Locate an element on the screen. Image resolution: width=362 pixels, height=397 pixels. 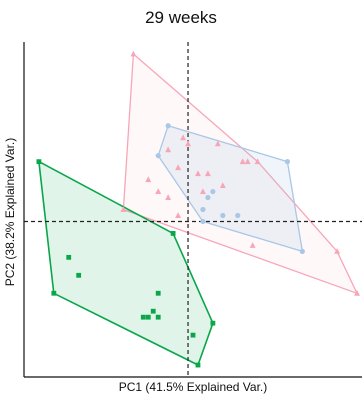
series-2-hull is located at coordinates (230, 189).